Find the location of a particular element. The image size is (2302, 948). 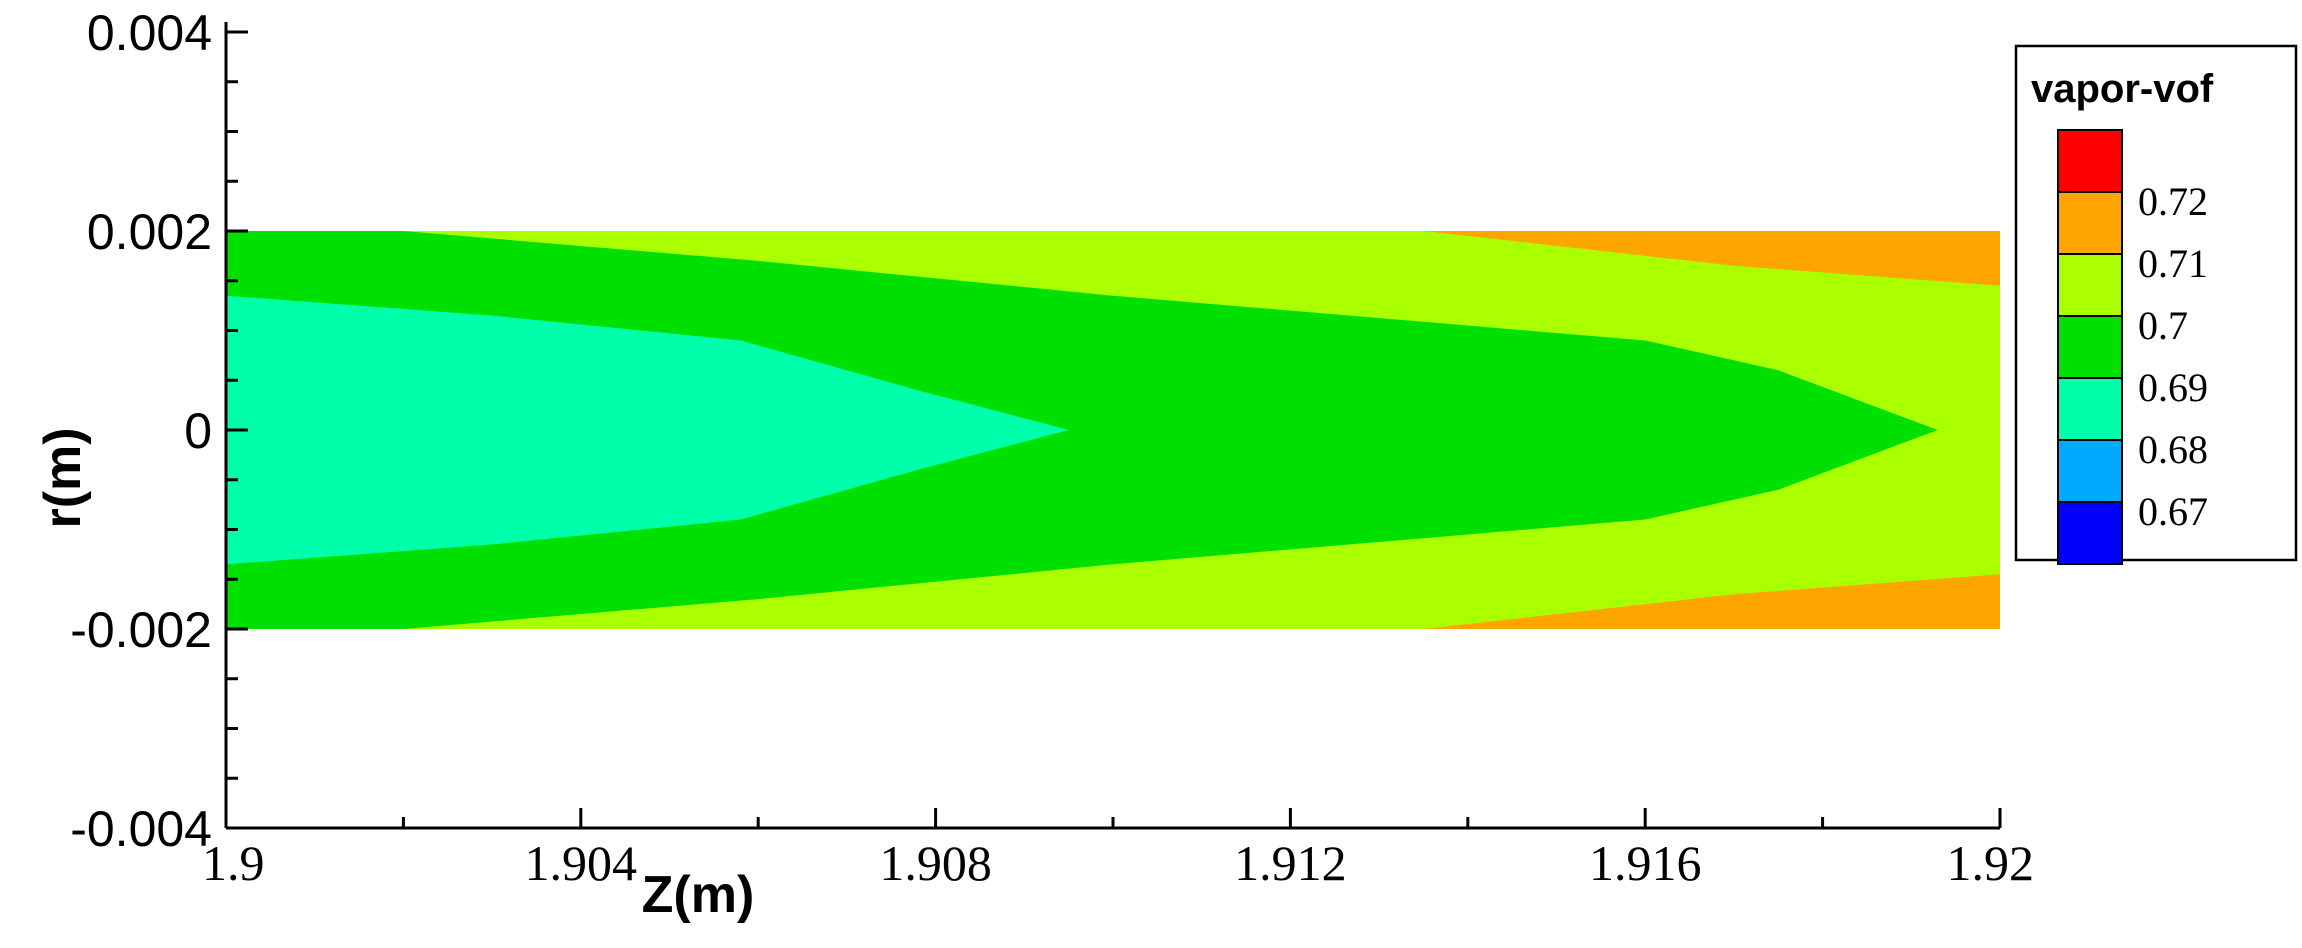

legend-title: vapor-vof is located at coordinates (2122, 89).